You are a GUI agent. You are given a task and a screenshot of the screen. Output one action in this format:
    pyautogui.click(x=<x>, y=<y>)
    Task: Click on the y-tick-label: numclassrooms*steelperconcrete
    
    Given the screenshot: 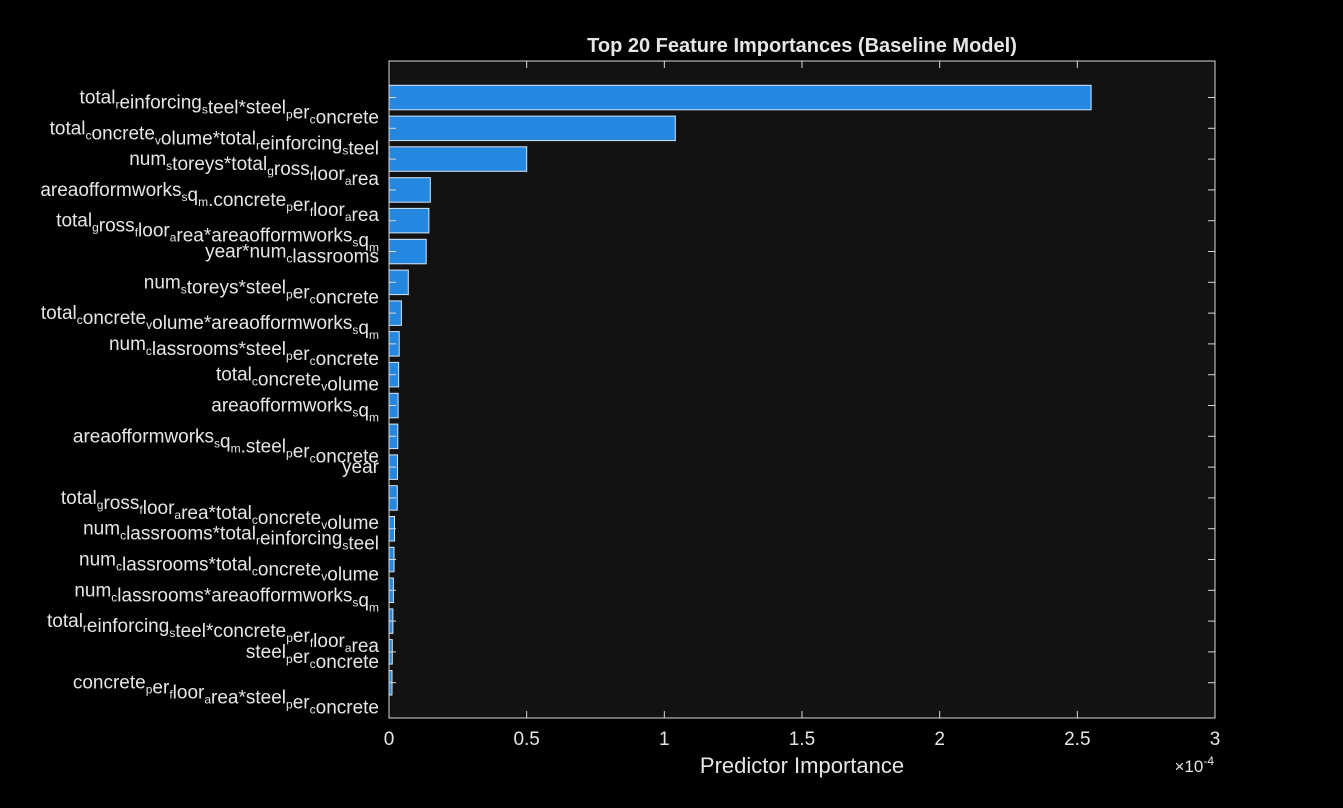 What is the action you would take?
    pyautogui.click(x=244, y=352)
    